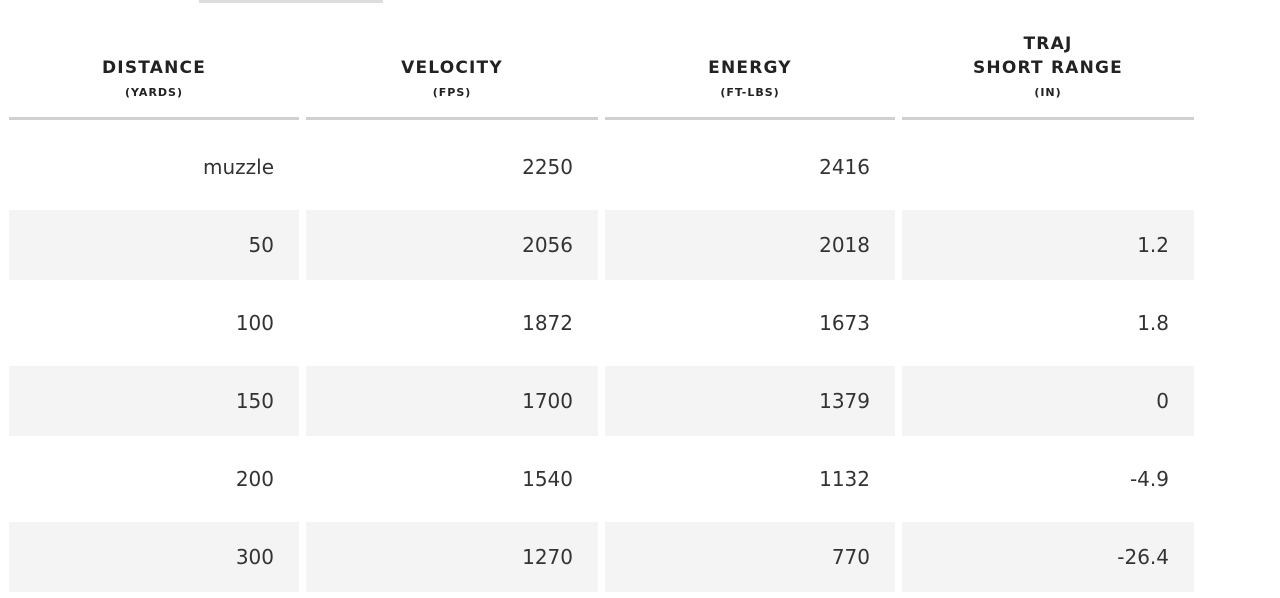 The width and height of the screenshot is (1280, 598). Describe the element at coordinates (452, 92) in the screenshot. I see `header-unit: (FPS)` at that location.